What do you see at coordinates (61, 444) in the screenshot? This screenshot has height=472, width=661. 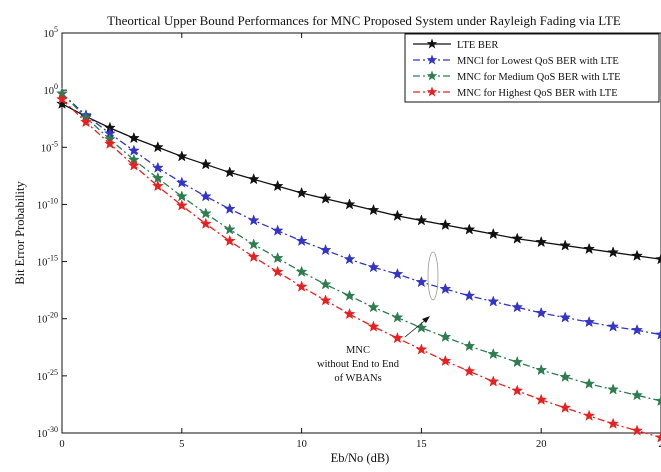 I see `x-tick-label: 0` at bounding box center [61, 444].